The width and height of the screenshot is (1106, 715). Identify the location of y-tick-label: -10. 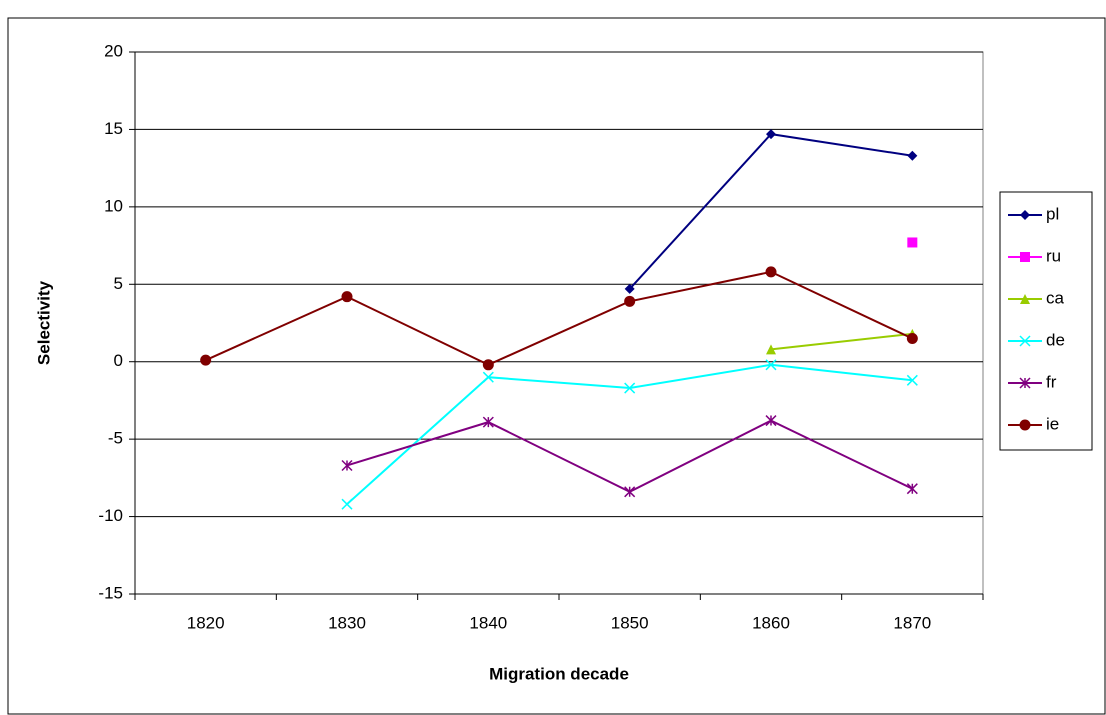
(110, 515).